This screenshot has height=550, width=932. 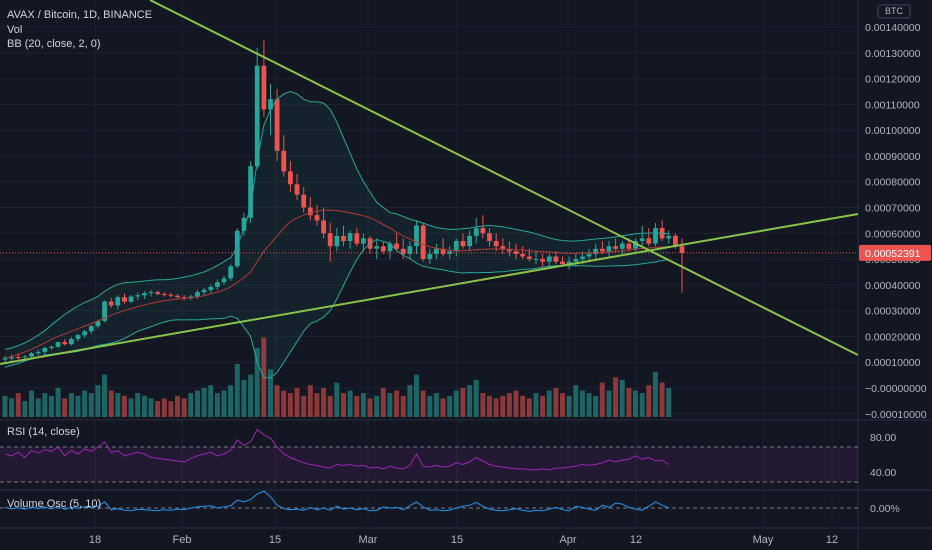 I want to click on time-tick-label: 12, so click(x=636, y=540).